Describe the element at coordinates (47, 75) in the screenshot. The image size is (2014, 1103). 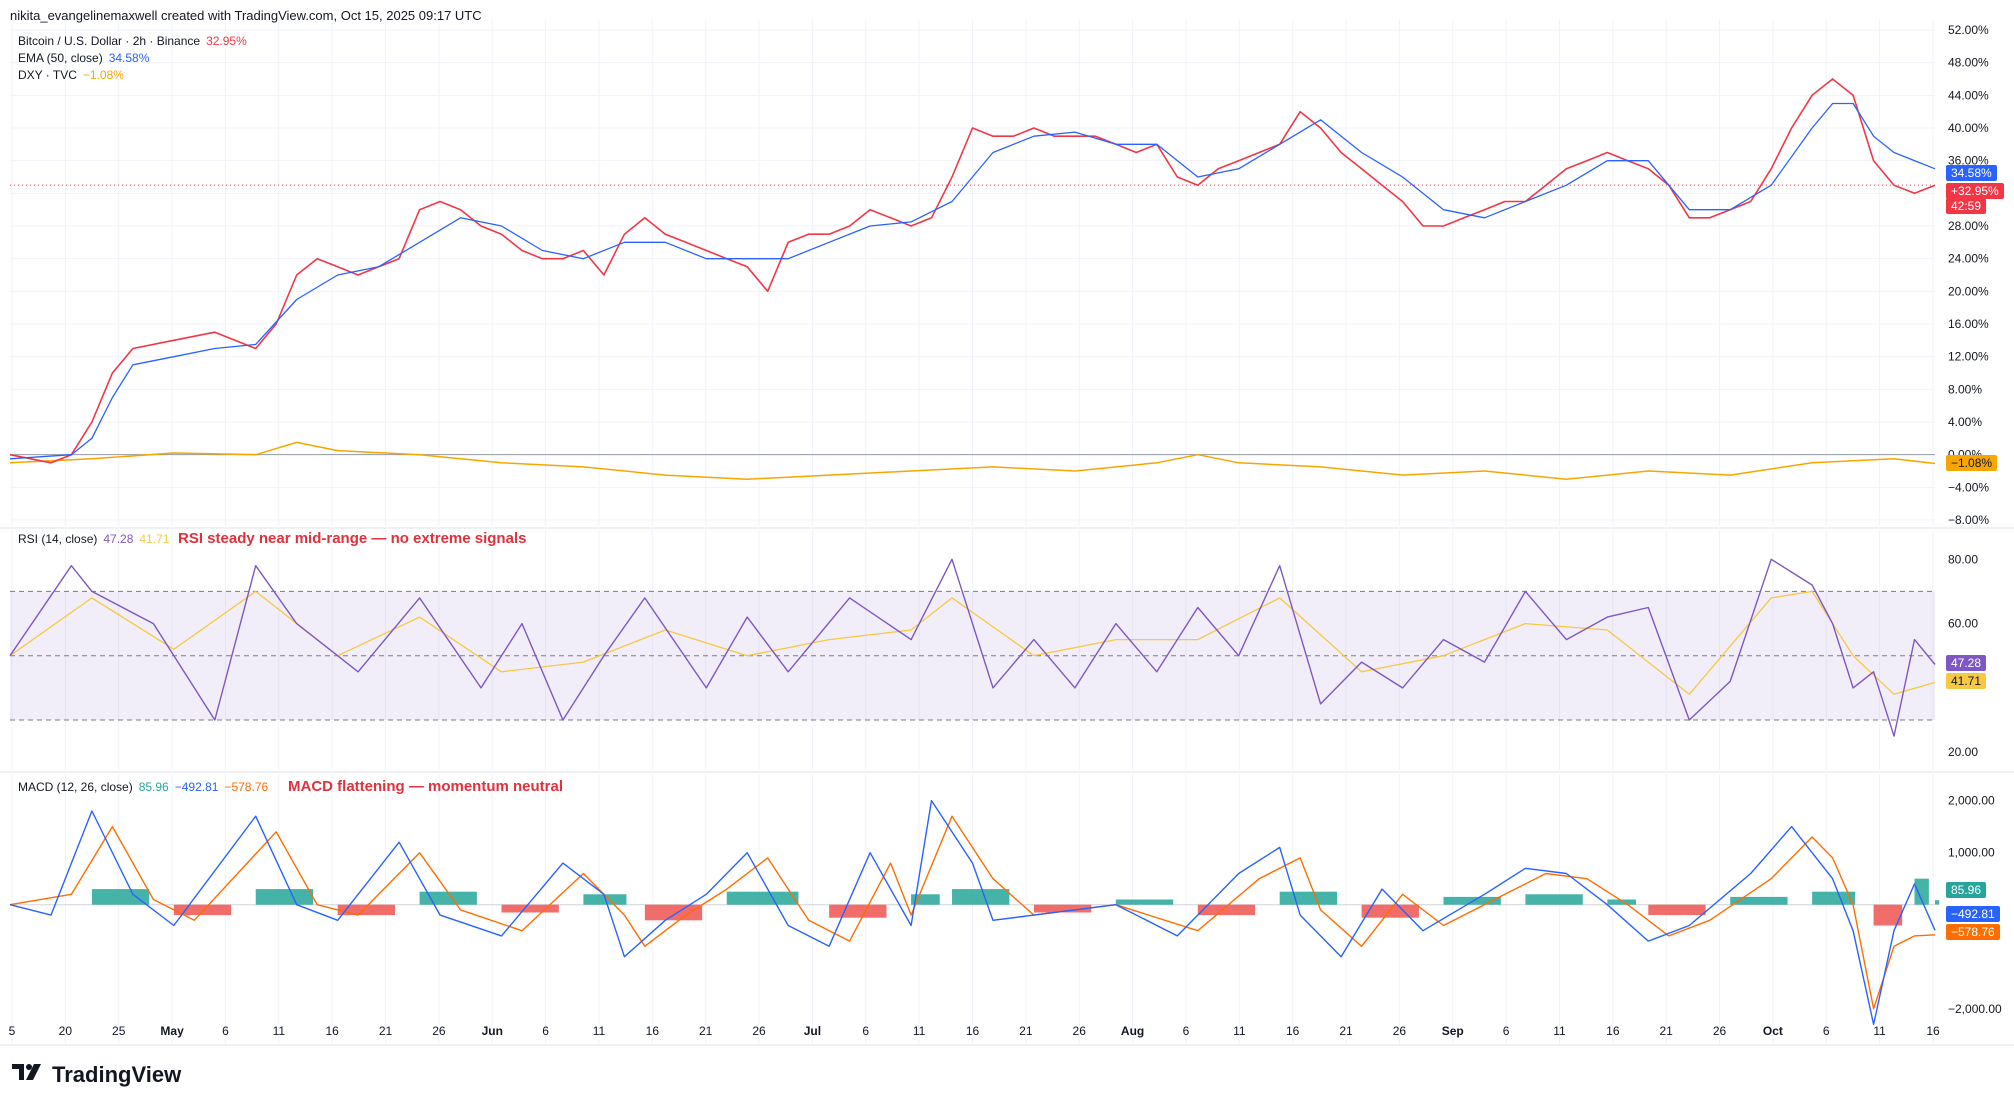
I see `legend-dxy-label: DXY · TVC` at that location.